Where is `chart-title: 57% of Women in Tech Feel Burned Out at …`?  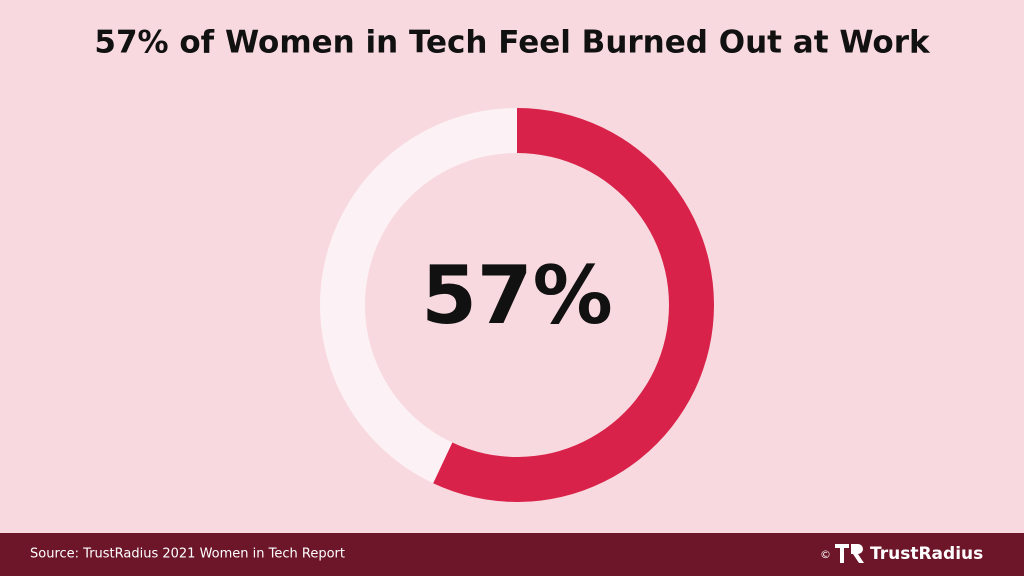
chart-title: 57% of Women in Tech Feel Burned Out at … is located at coordinates (512, 43).